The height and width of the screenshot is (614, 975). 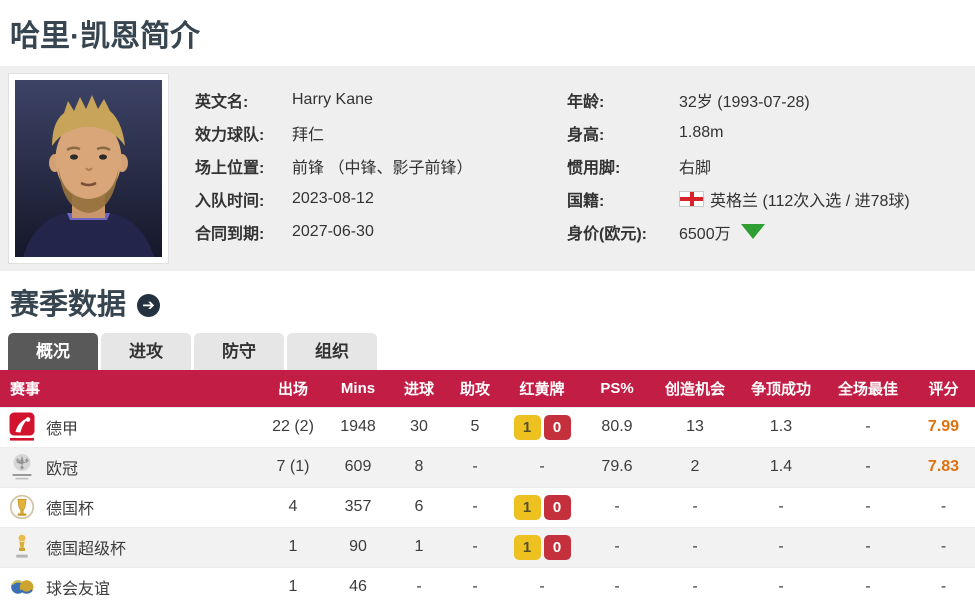 What do you see at coordinates (332, 99) in the screenshot?
I see `profile-value: Harry Kane` at bounding box center [332, 99].